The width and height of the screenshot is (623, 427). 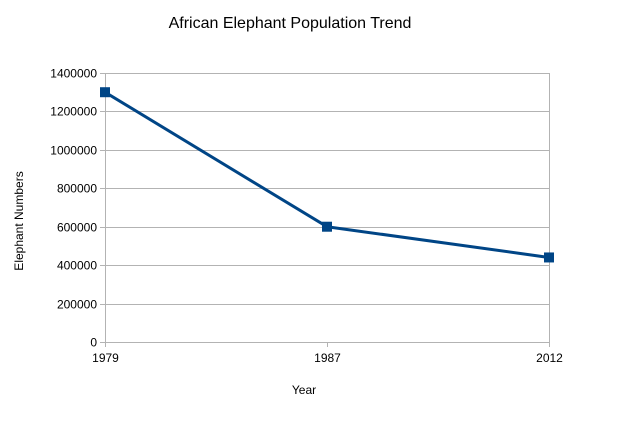 What do you see at coordinates (73, 74) in the screenshot?
I see `y-tick-label: 1400000` at bounding box center [73, 74].